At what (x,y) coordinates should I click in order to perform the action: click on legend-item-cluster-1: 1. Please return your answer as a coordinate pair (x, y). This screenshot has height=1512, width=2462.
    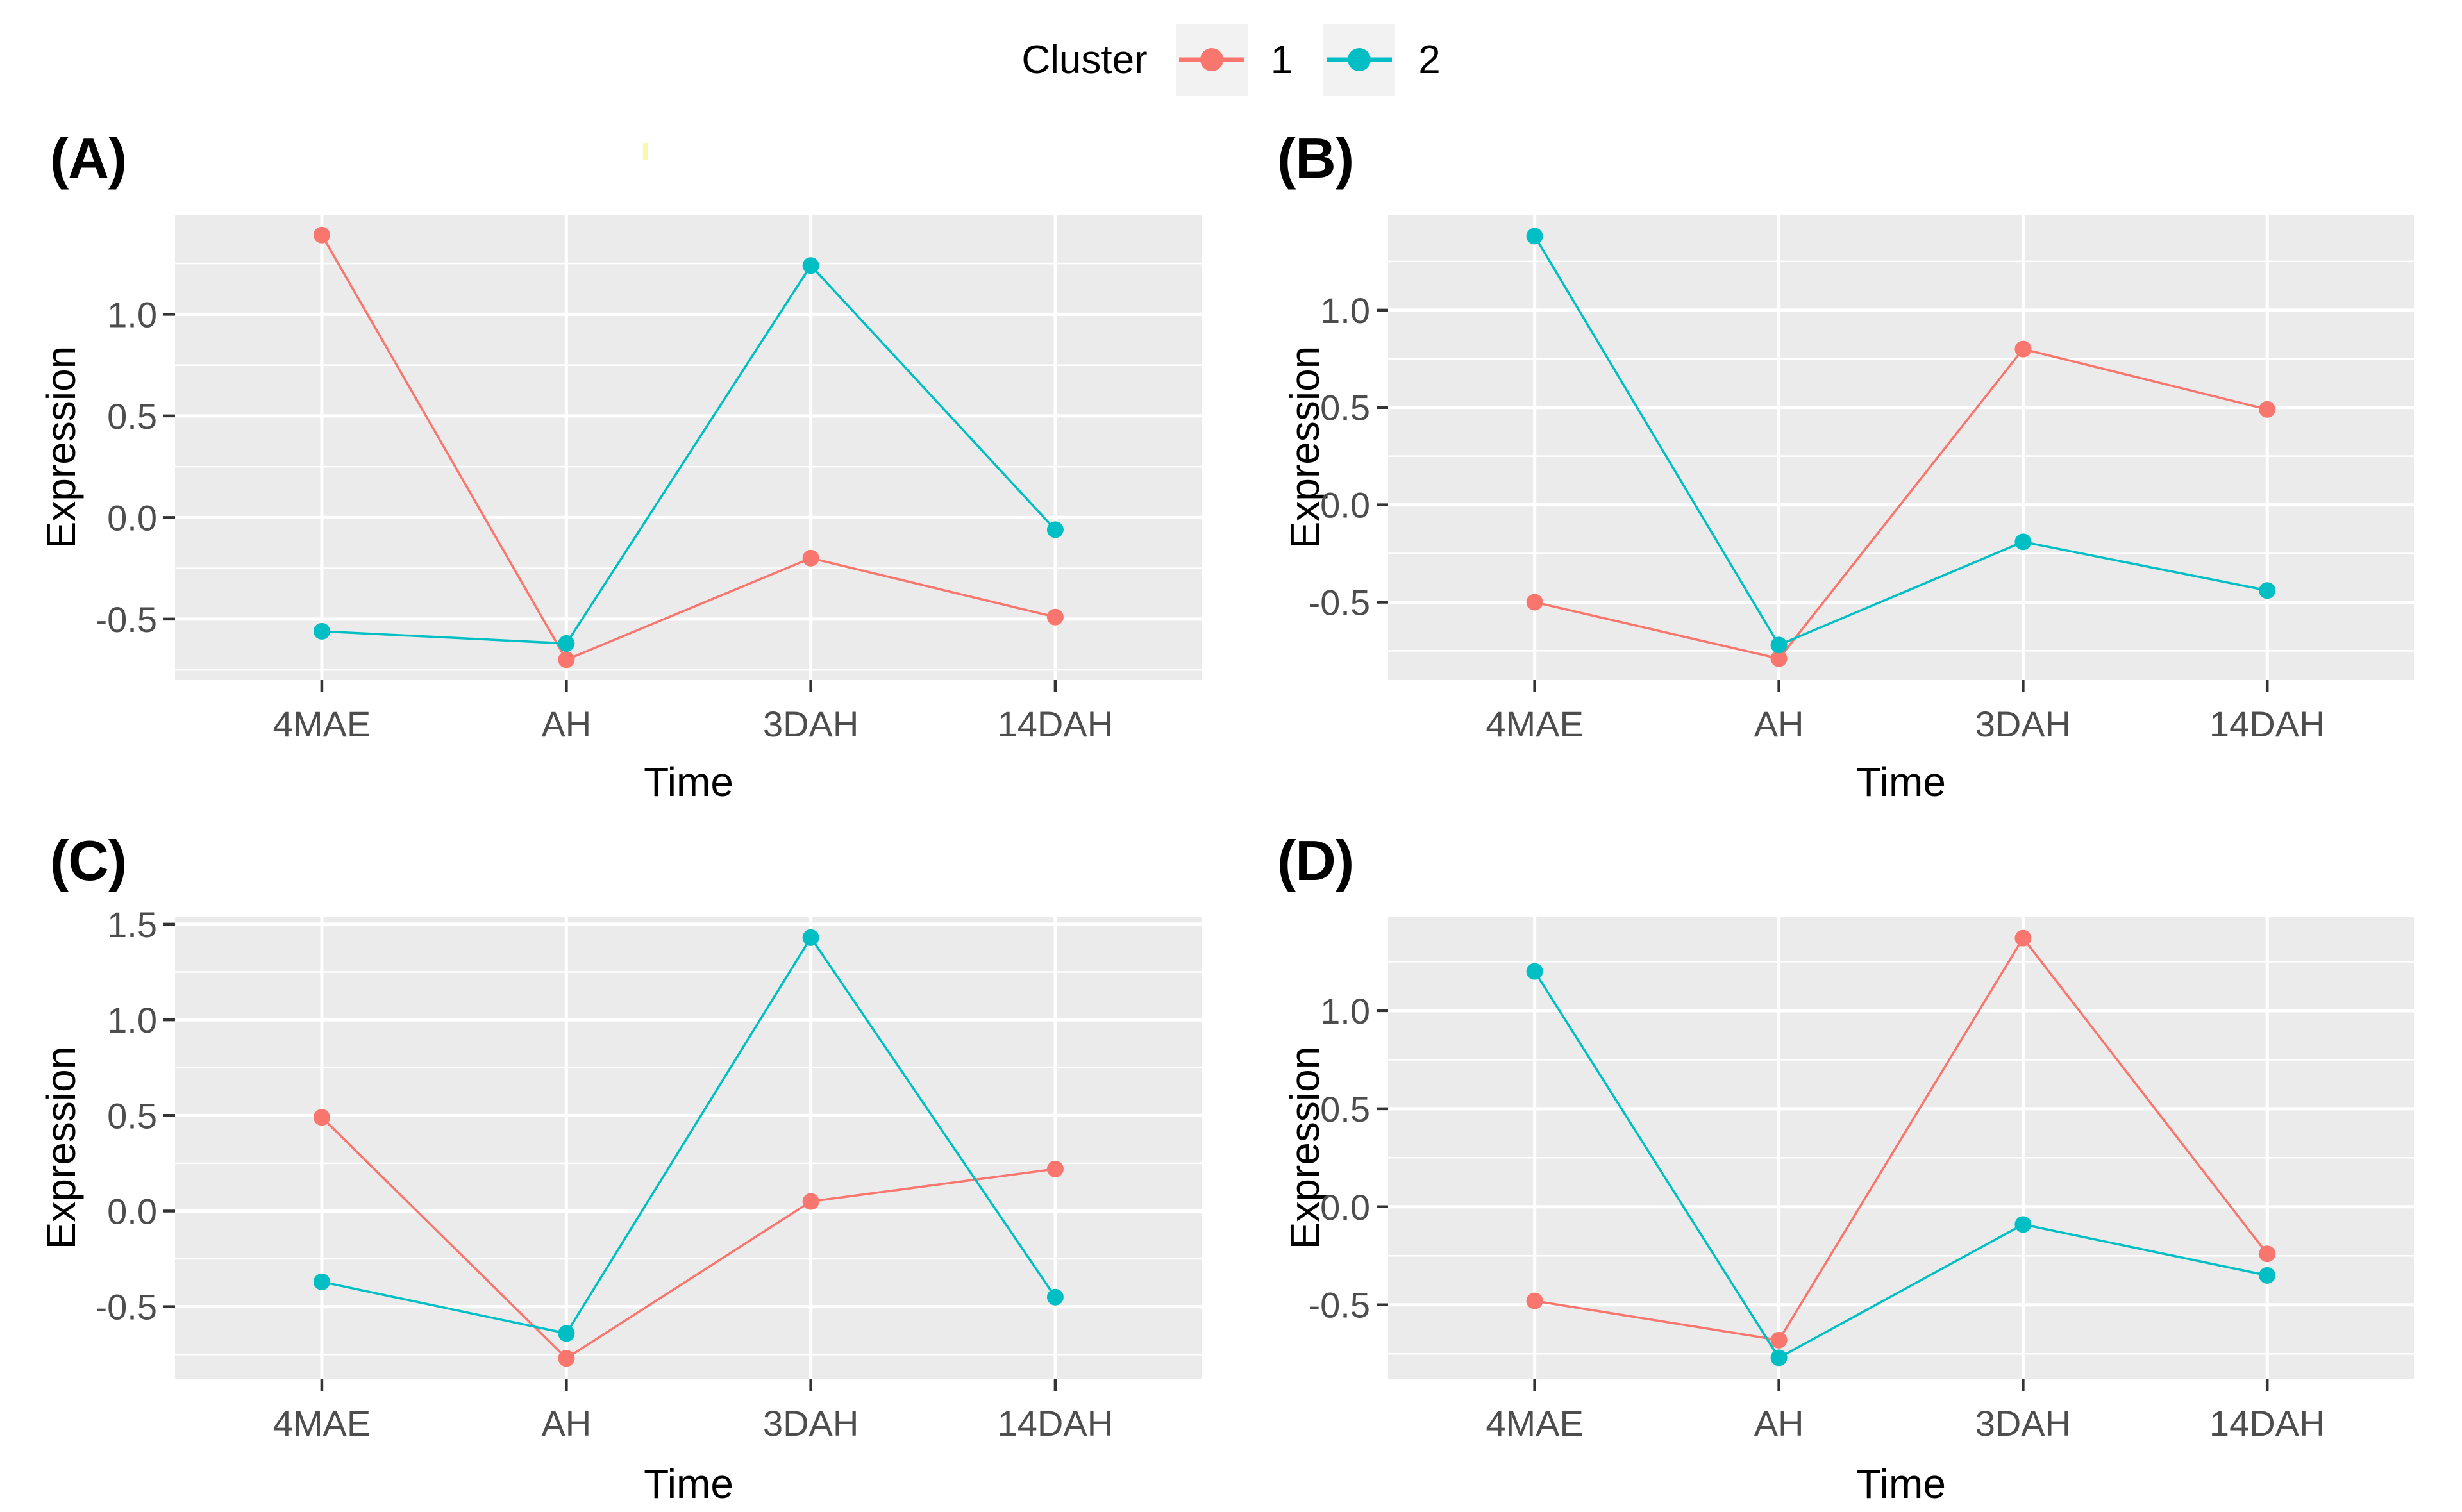
    Looking at the image, I should click on (1234, 60).